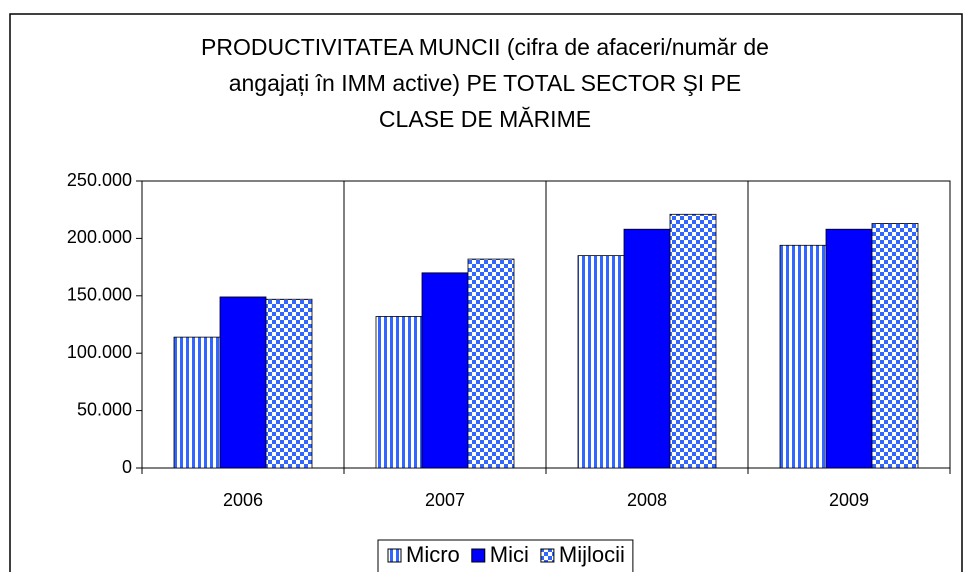 This screenshot has width=970, height=572. Describe the element at coordinates (445, 500) in the screenshot. I see `x-tick-label: 2007` at that location.